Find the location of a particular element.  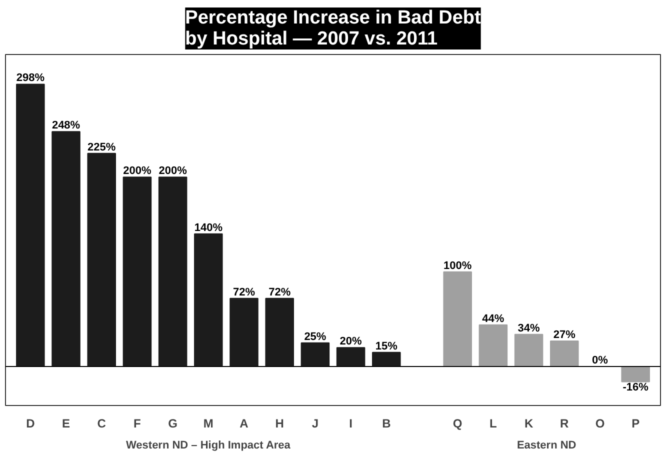

data-label: 20% is located at coordinates (351, 342).